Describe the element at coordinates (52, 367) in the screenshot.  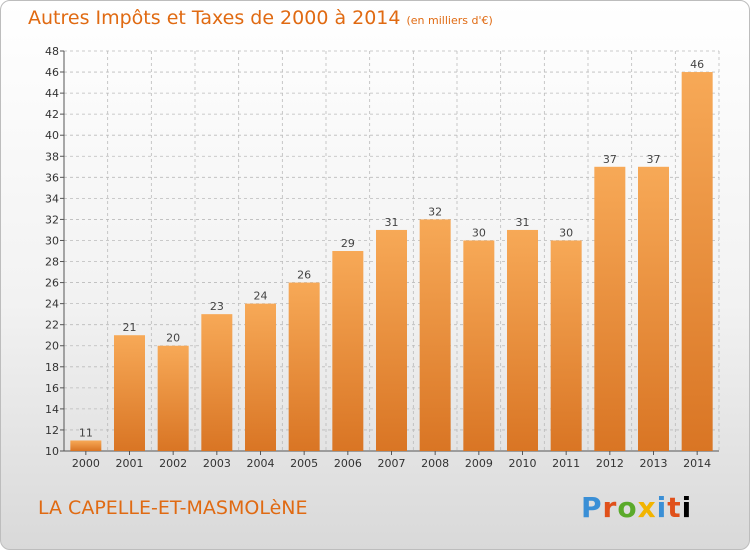
I see `y-tick-label: 18` at that location.